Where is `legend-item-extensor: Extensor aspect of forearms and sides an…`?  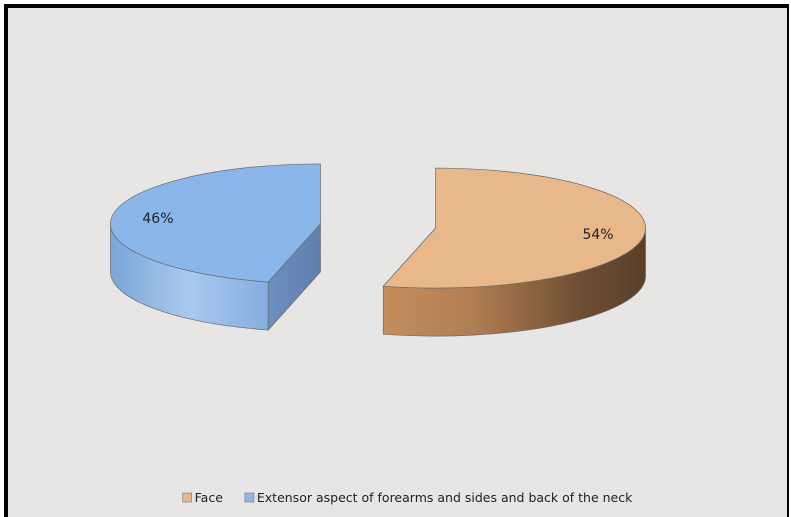 legend-item-extensor: Extensor aspect of forearms and sides an… is located at coordinates (439, 497).